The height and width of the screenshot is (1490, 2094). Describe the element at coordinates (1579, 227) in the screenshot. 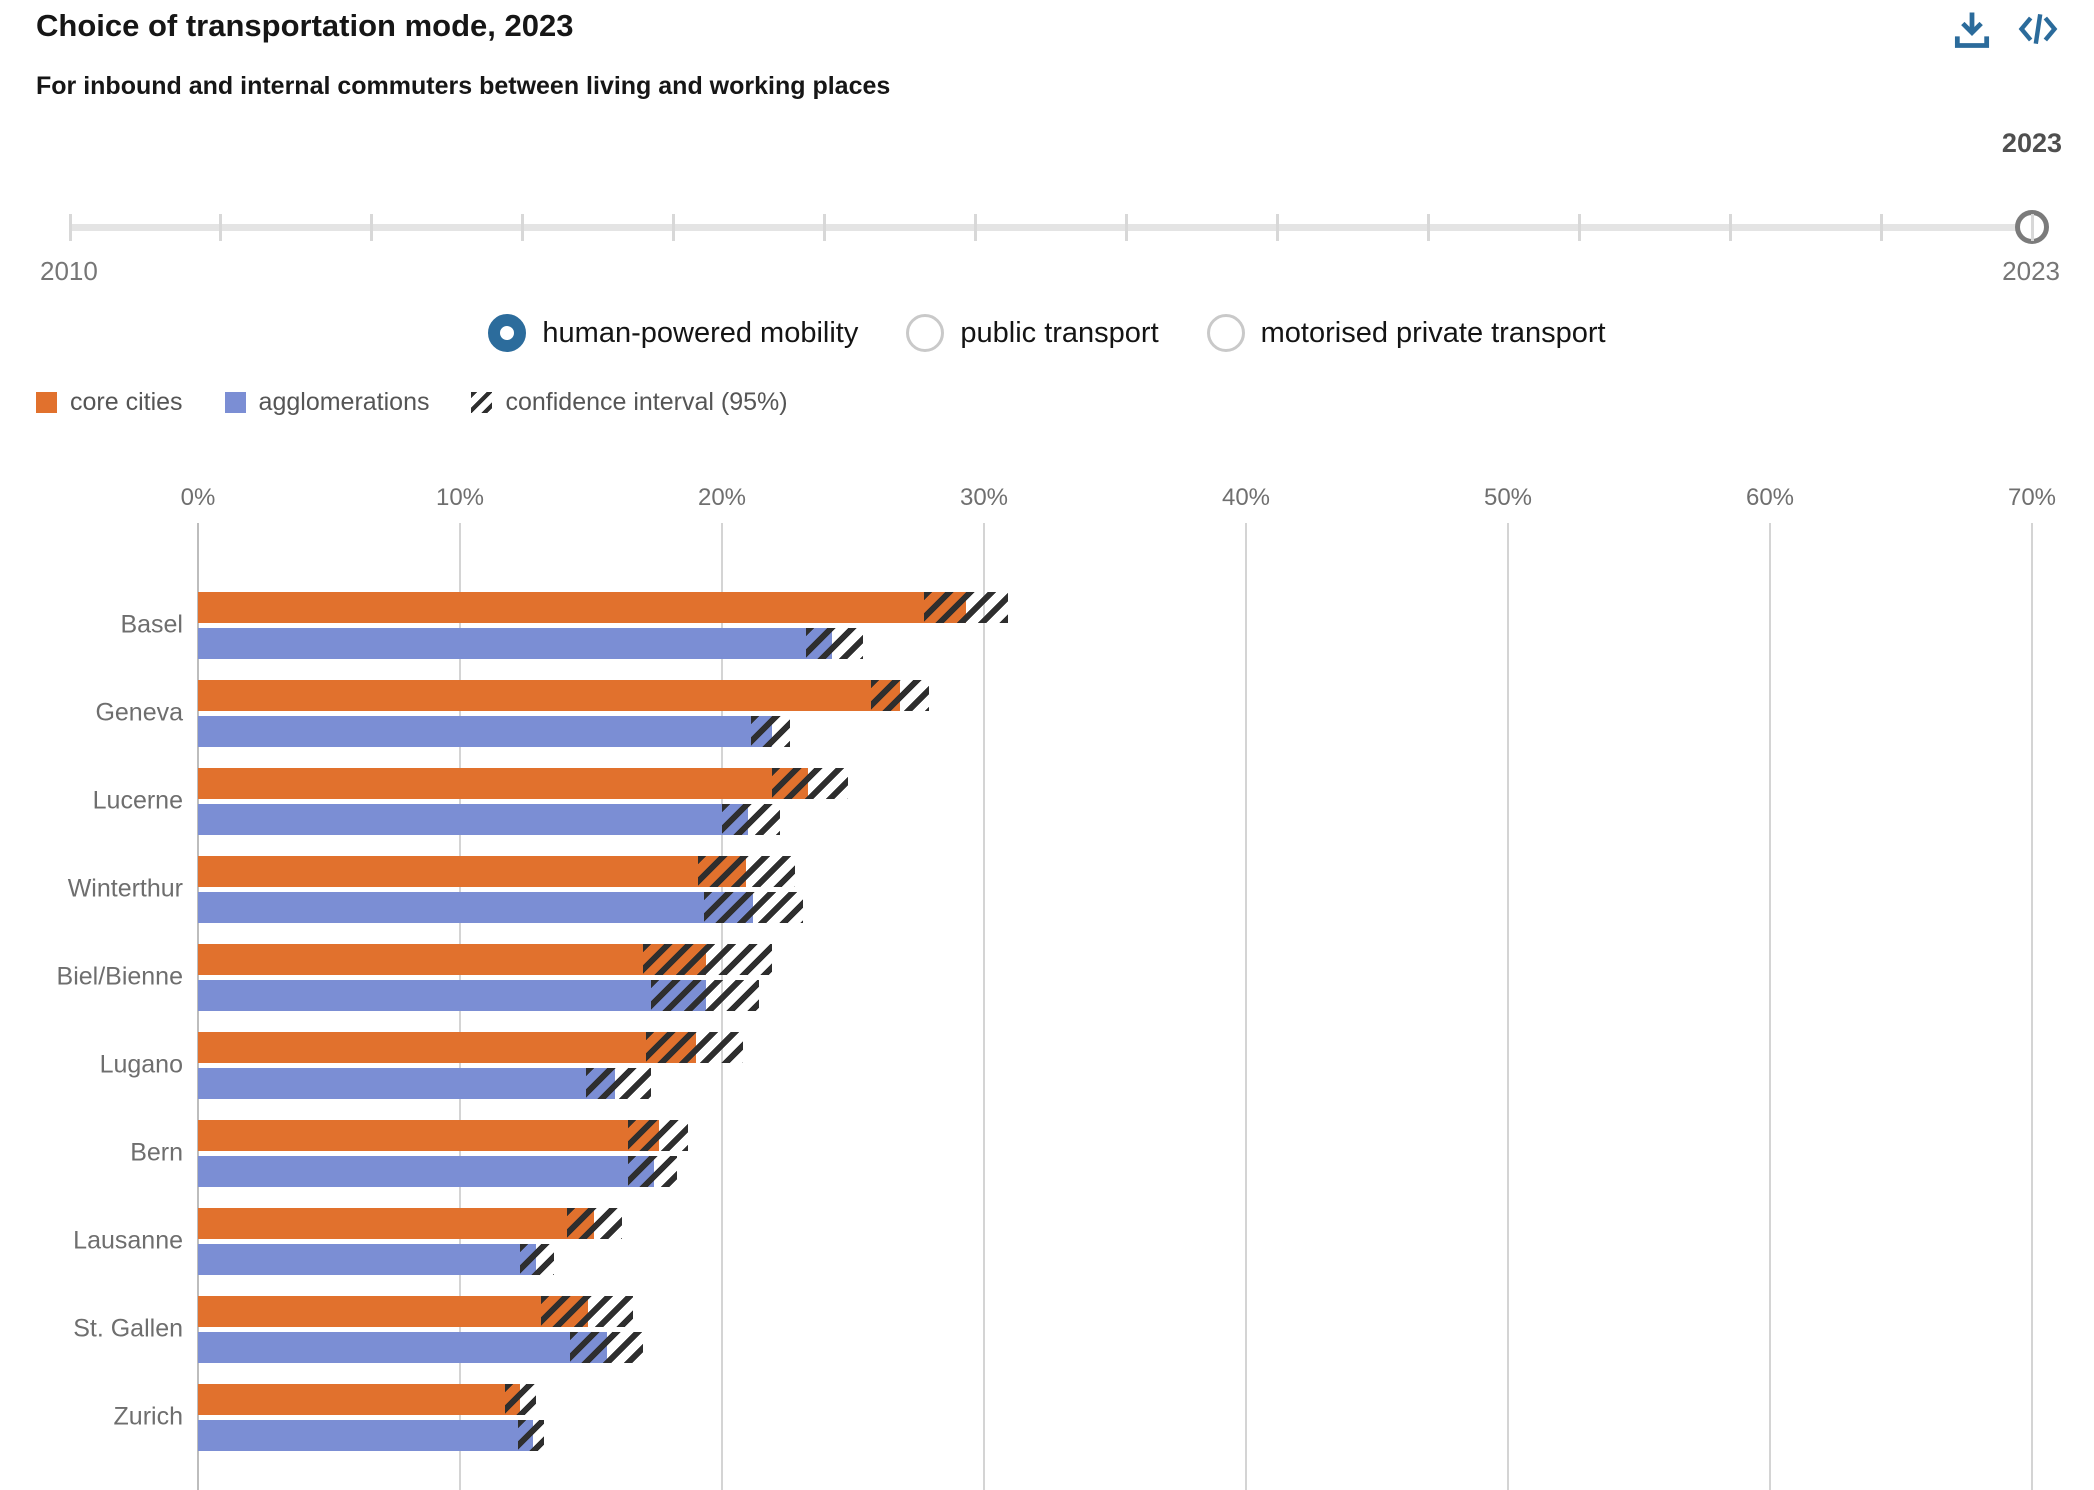

I see `year-tick-2020` at that location.